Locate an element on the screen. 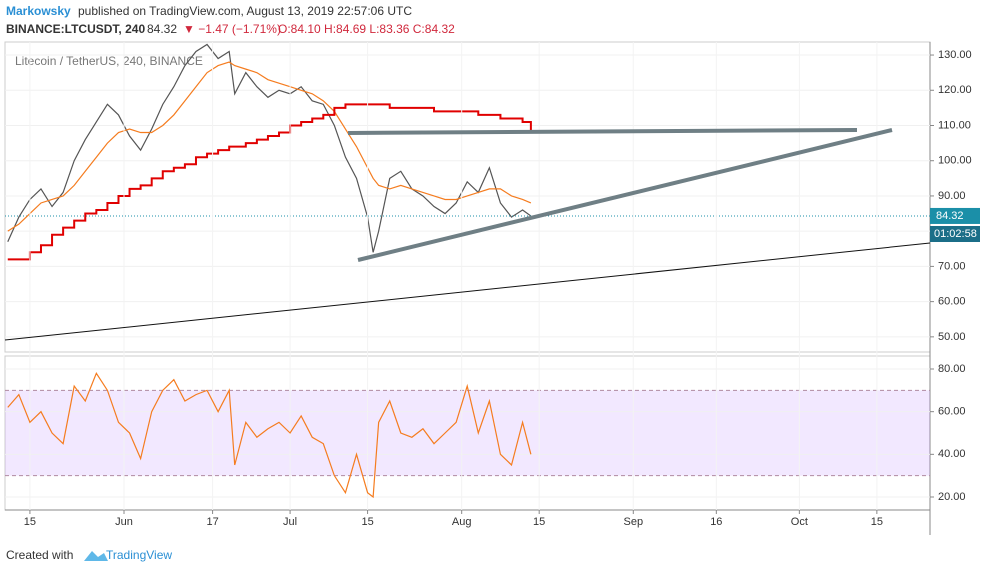  countdown-box is located at coordinates (955, 234).